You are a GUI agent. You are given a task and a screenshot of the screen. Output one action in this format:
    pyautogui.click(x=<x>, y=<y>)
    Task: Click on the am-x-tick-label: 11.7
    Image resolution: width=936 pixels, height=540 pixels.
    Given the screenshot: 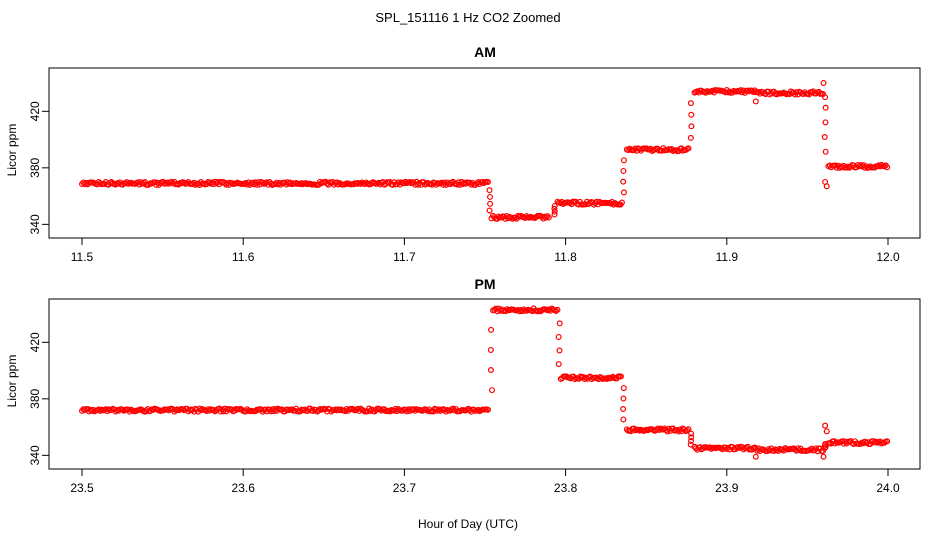 What is the action you would take?
    pyautogui.click(x=404, y=257)
    